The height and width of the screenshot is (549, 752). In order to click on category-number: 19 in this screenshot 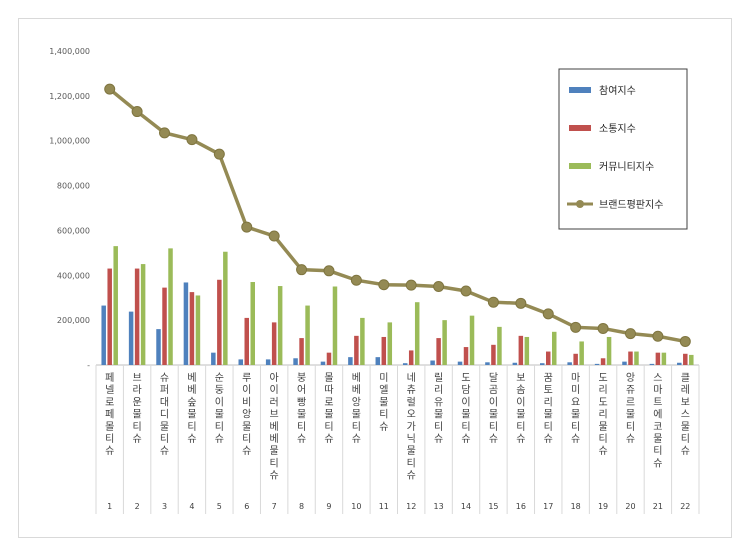, I will do `click(603, 506)`.